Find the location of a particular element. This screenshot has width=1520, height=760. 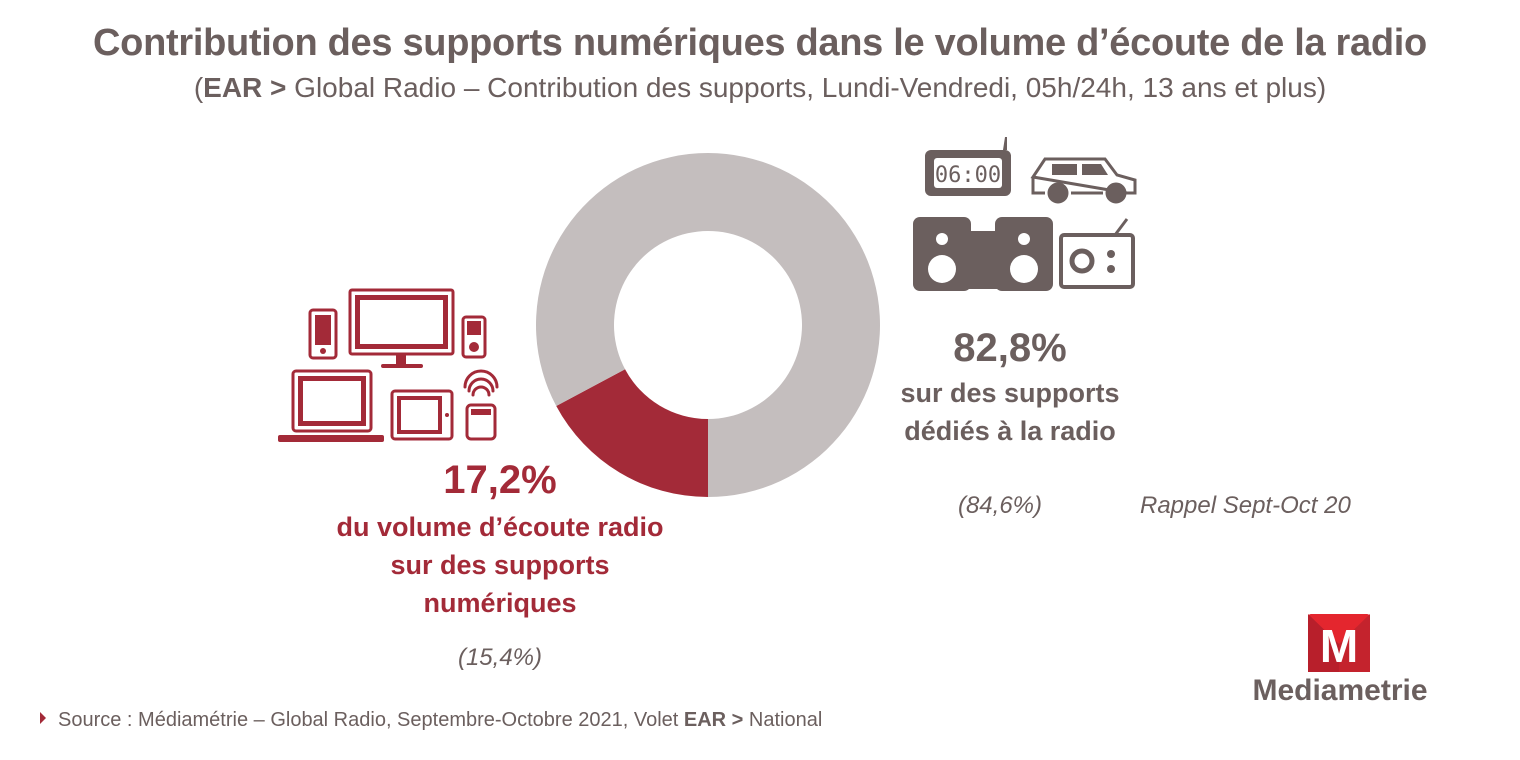

digital-desc-line1: du volume d’écoute radio is located at coordinates (500, 527).